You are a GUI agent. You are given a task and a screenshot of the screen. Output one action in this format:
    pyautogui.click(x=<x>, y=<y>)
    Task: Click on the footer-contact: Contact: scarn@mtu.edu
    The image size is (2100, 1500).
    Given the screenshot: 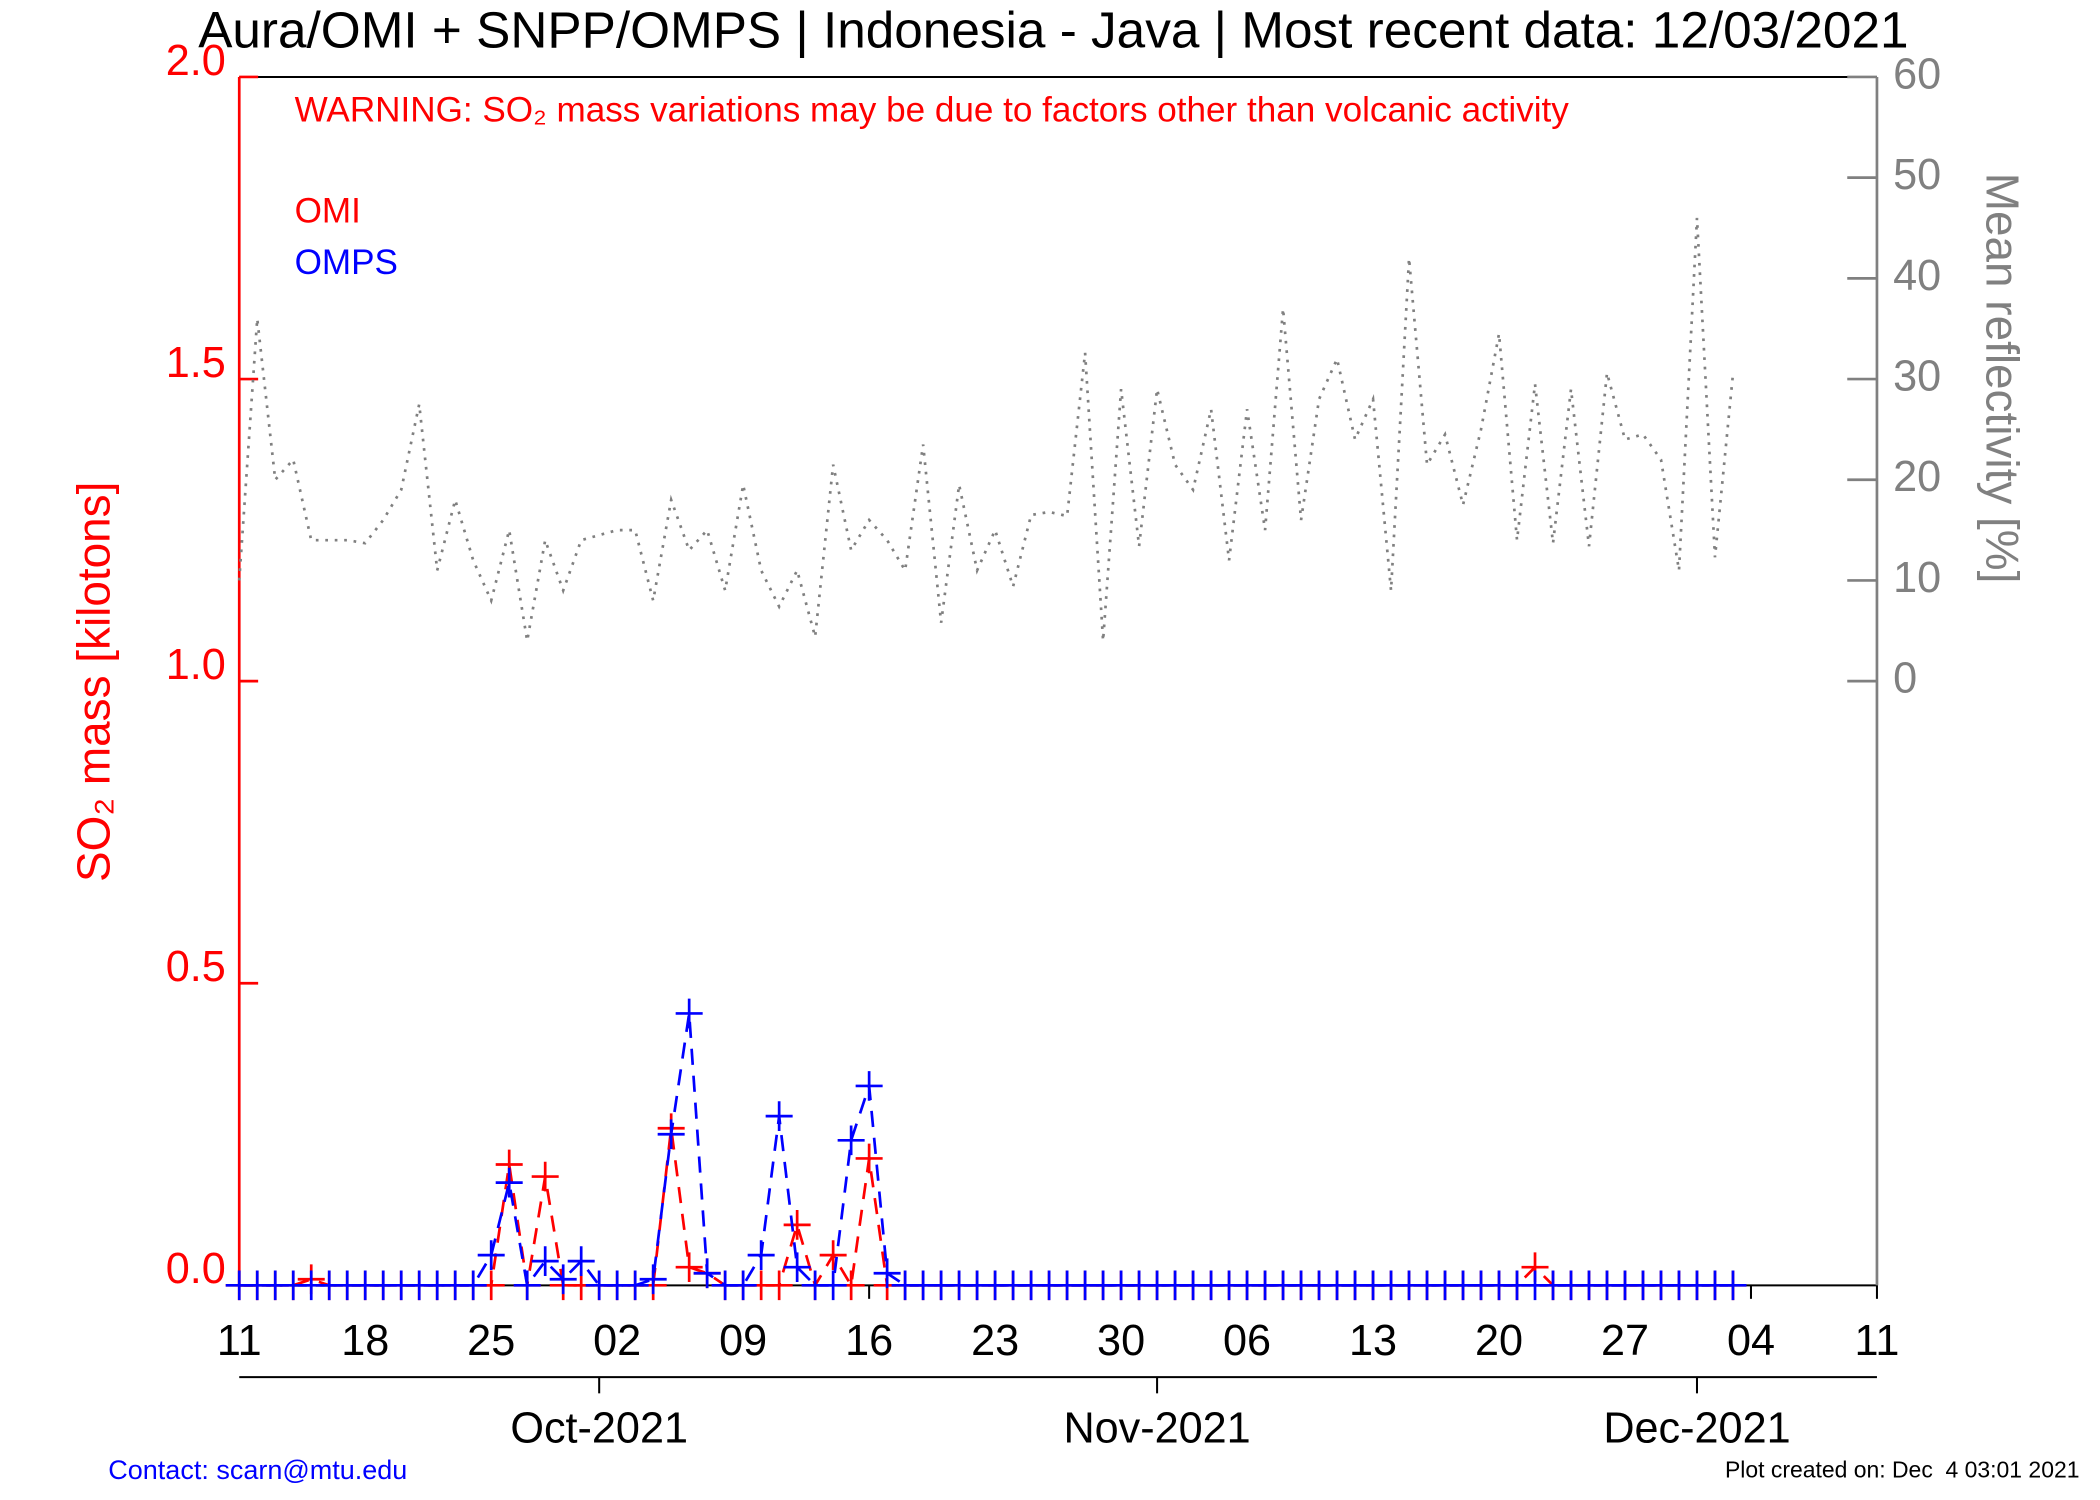 What is the action you would take?
    pyautogui.click(x=257, y=1470)
    